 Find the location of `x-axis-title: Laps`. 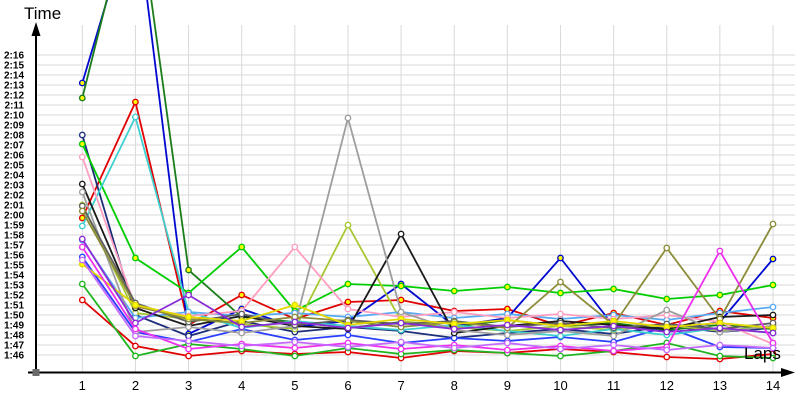

x-axis-title: Laps is located at coordinates (762, 353).